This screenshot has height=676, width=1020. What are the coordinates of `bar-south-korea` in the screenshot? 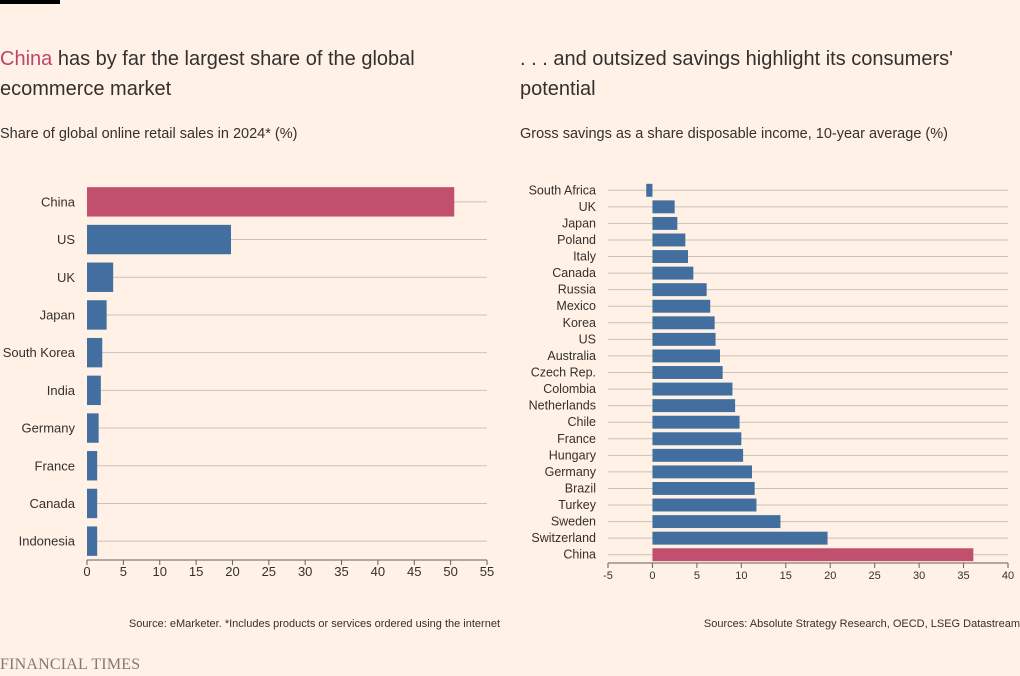 It's located at (95, 352).